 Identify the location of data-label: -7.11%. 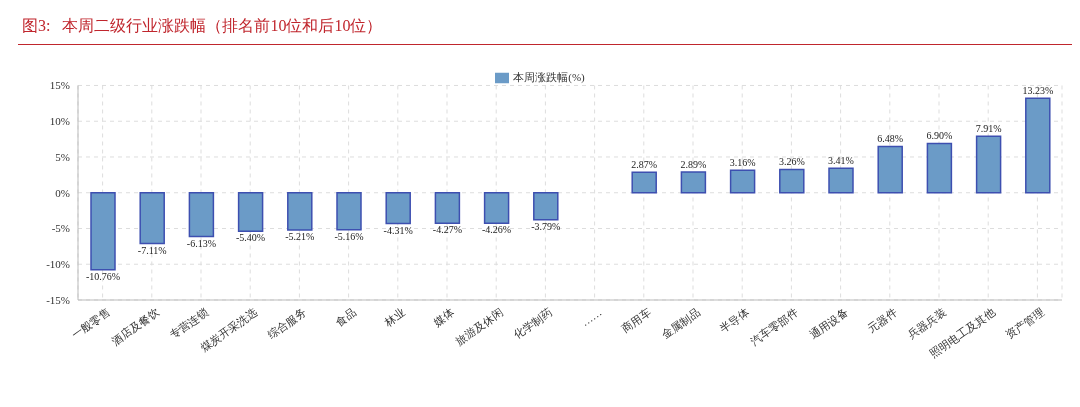
(152, 250).